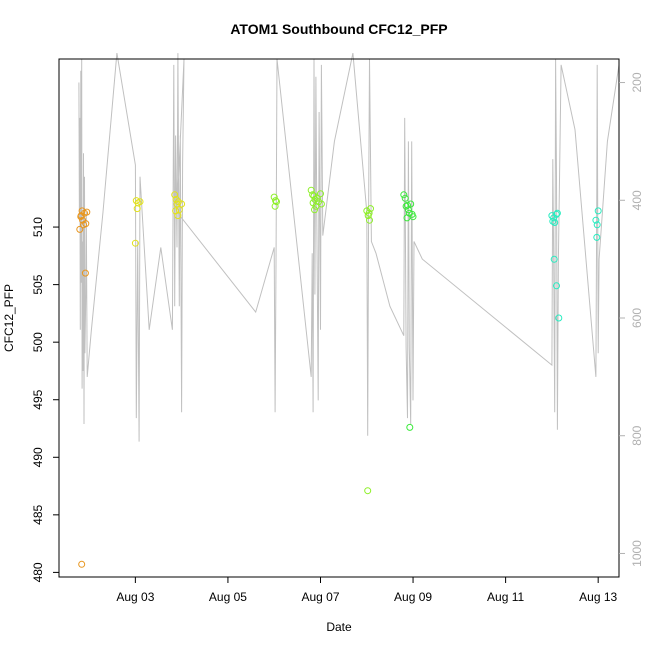 The width and height of the screenshot is (650, 650). Describe the element at coordinates (413, 597) in the screenshot. I see `x-tick-label: Aug 09` at that location.